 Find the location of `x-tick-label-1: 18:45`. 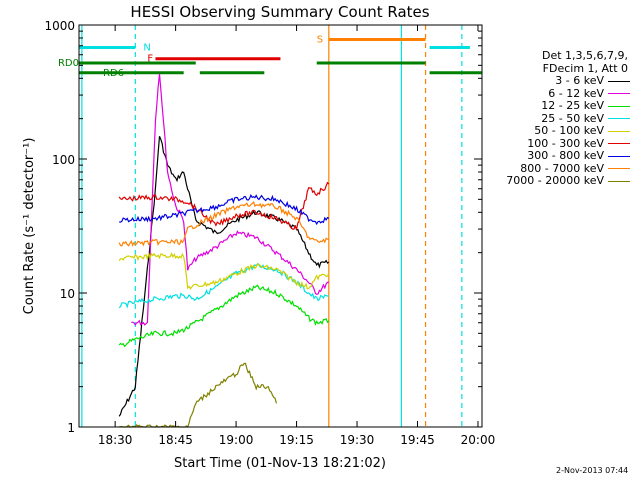

x-tick-label-1: 18:45 is located at coordinates (175, 440).